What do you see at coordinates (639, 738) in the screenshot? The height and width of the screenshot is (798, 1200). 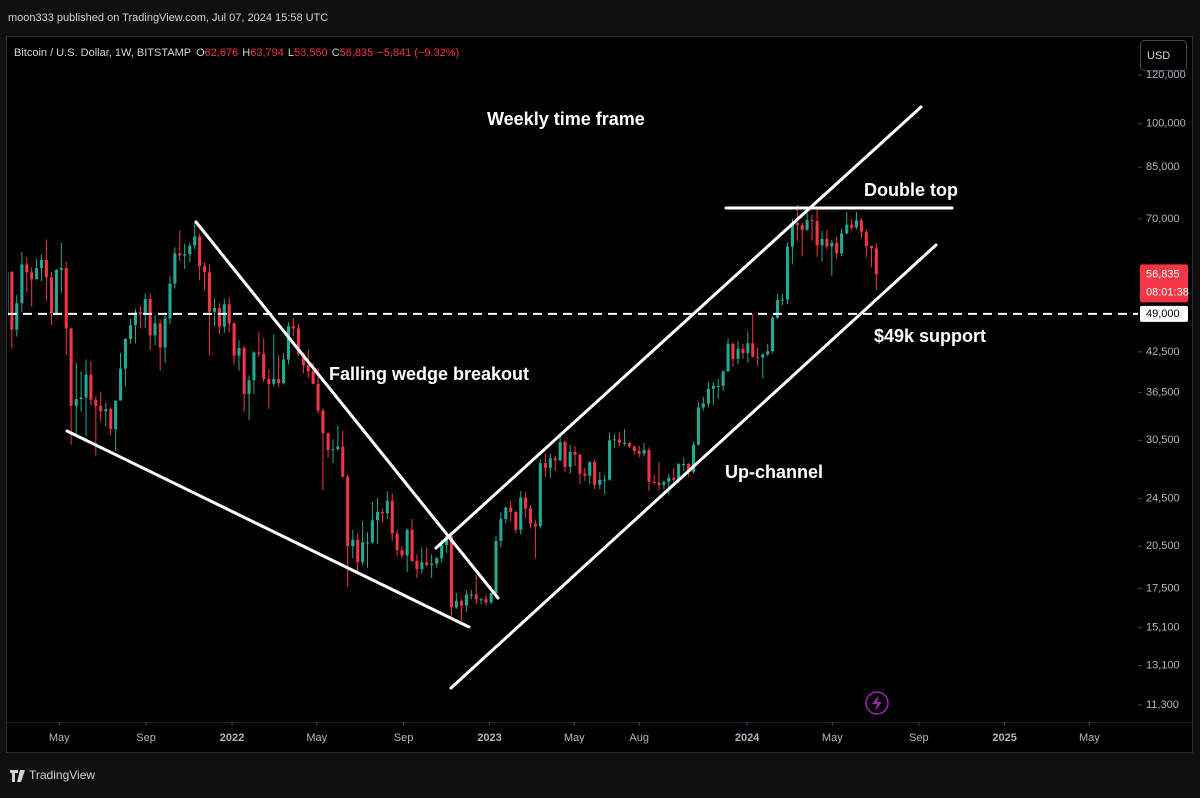 I see `x-tick-label: Aug` at bounding box center [639, 738].